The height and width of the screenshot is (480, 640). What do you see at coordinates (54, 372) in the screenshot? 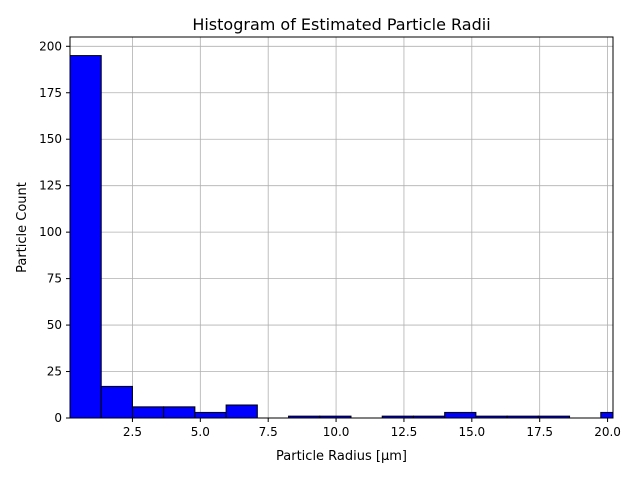
I see `y-tick-label: 25` at bounding box center [54, 372].